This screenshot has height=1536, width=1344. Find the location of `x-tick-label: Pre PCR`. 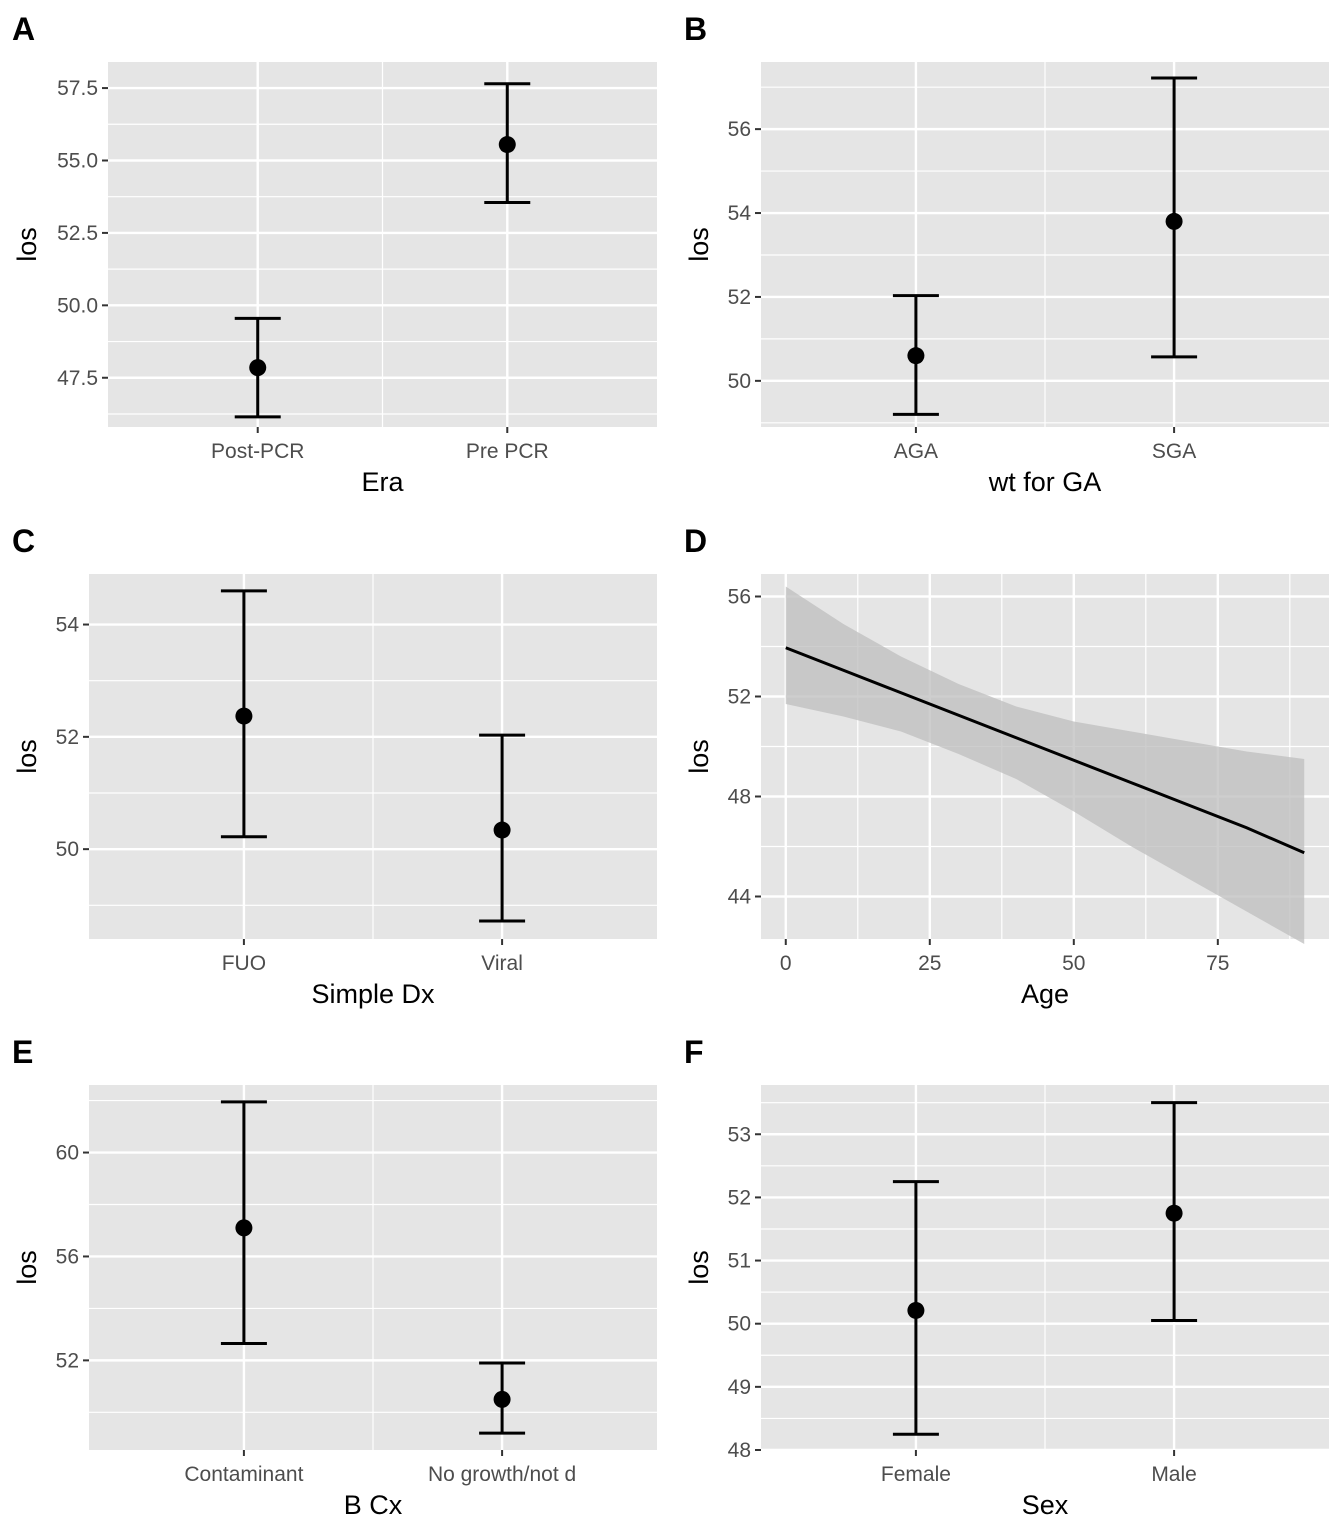

x-tick-label: Pre PCR is located at coordinates (507, 451).